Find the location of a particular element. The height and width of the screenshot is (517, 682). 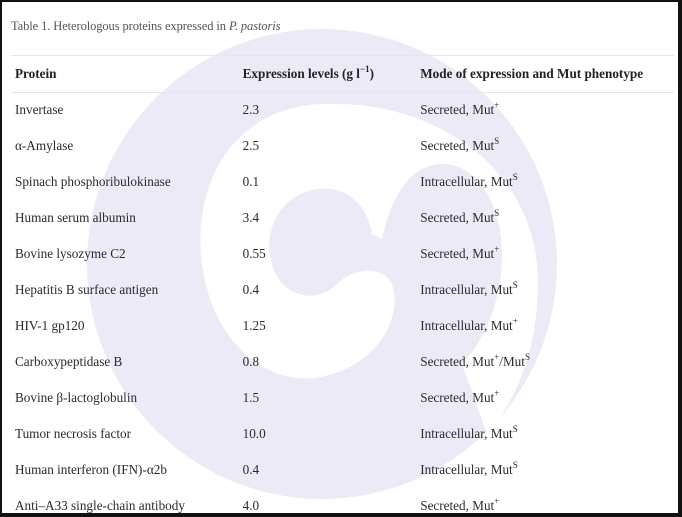

cell-expression-level: 4.0 is located at coordinates (251, 505).